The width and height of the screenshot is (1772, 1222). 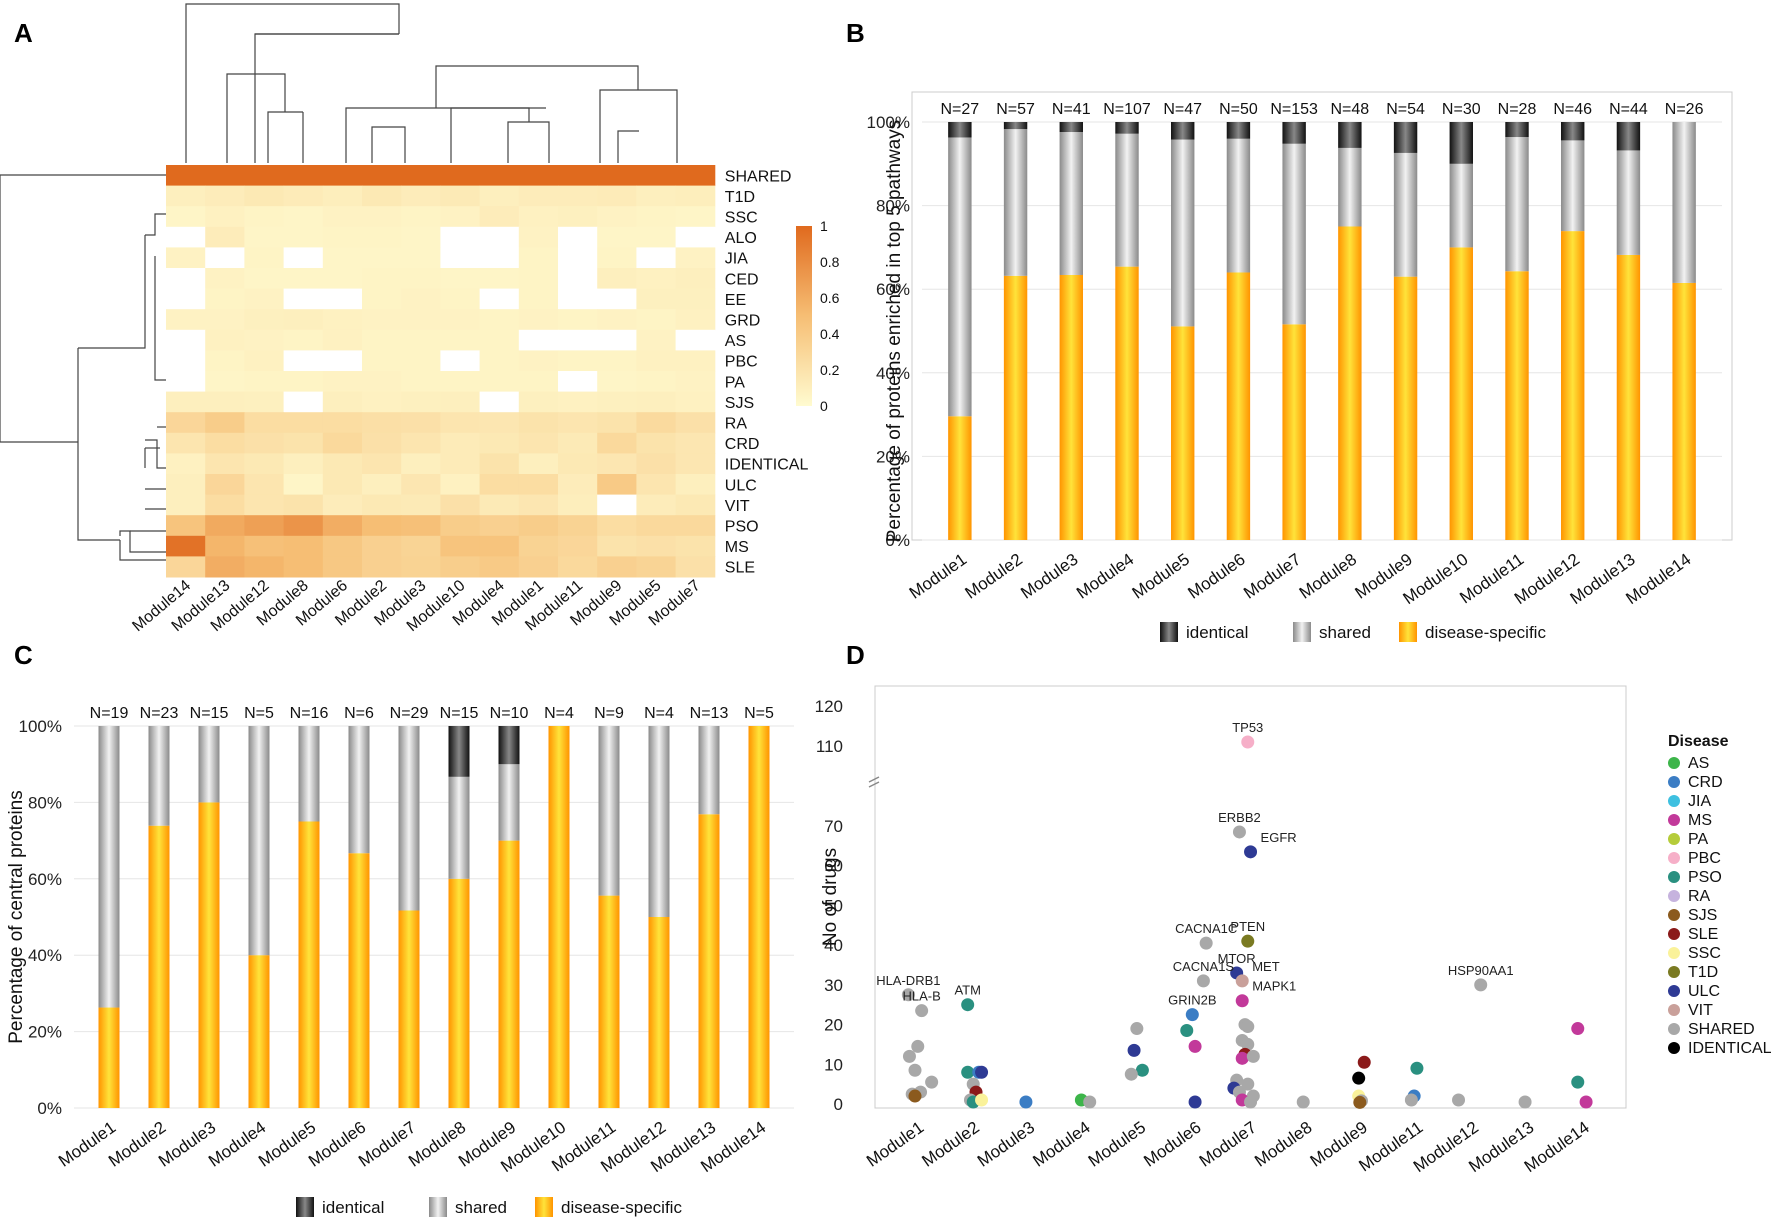 What do you see at coordinates (1071, 109) in the screenshot?
I see `bar-n-label: N=41` at bounding box center [1071, 109].